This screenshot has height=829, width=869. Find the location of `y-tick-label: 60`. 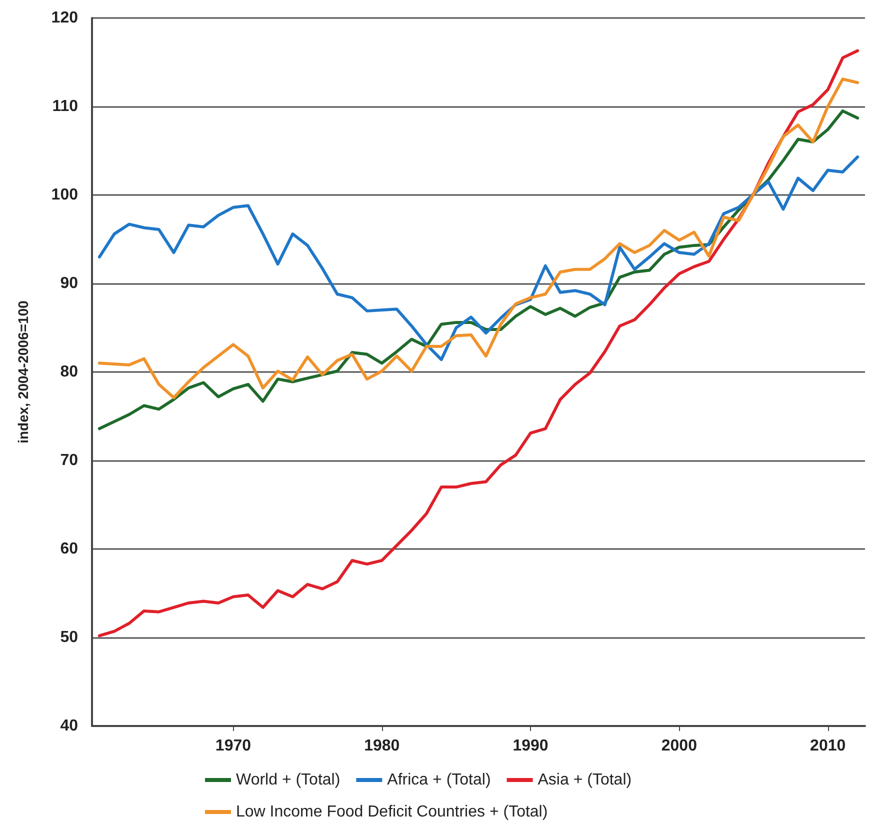

y-tick-label: 60 is located at coordinates (69, 549).